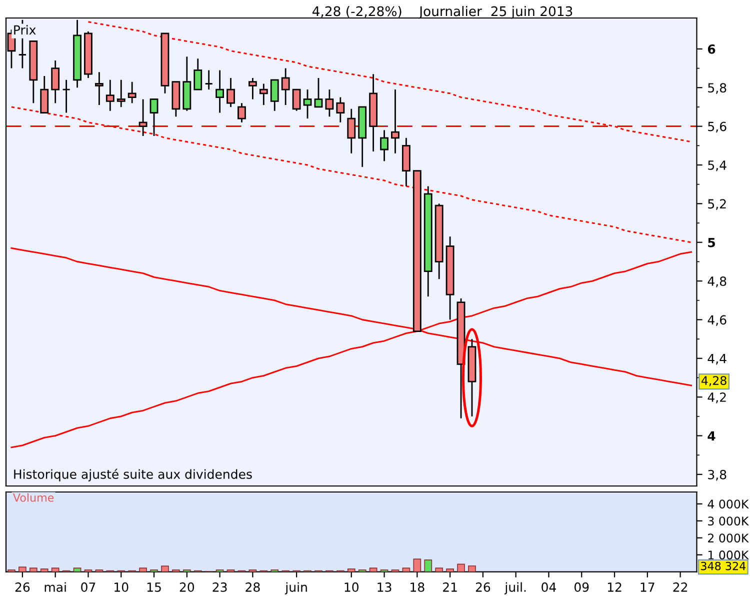  Describe the element at coordinates (187, 587) in the screenshot. I see `x-tick-label: 20` at that location.